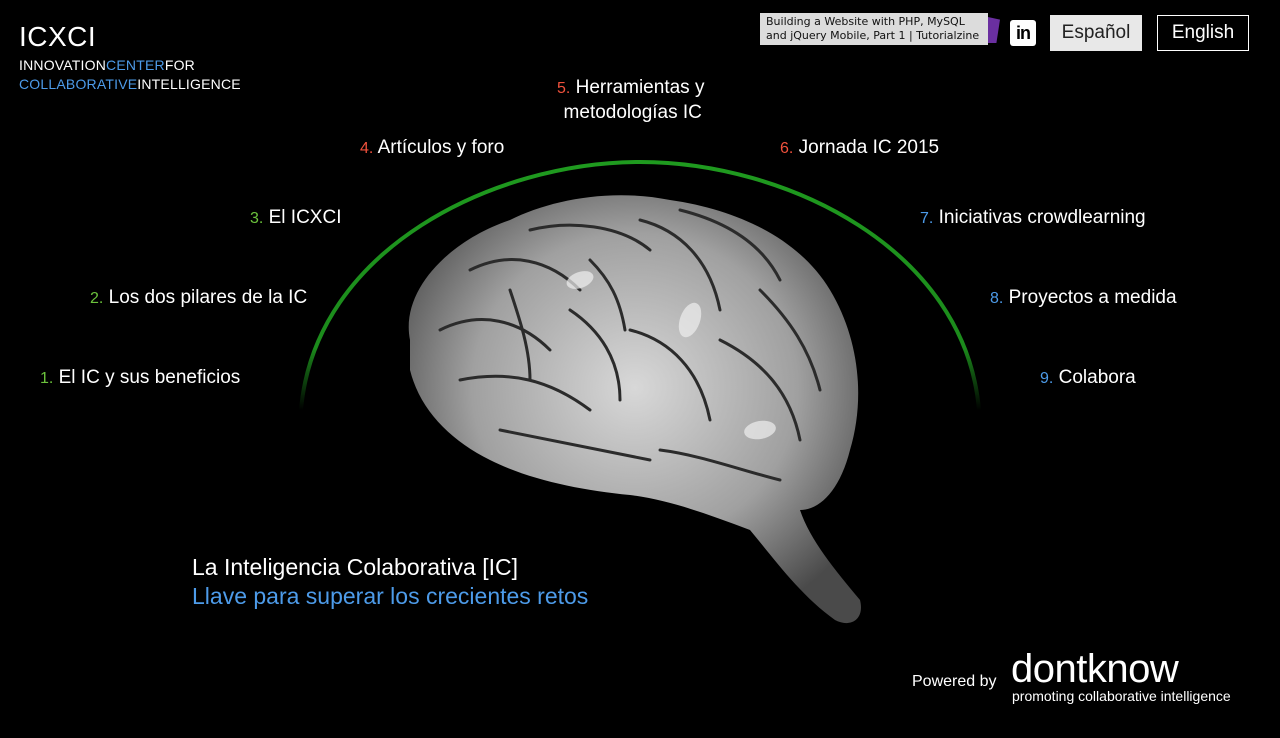 This screenshot has height=738, width=1280. What do you see at coordinates (78, 84) in the screenshot?
I see `logo-word-collaborative: COLLABORATIVE` at bounding box center [78, 84].